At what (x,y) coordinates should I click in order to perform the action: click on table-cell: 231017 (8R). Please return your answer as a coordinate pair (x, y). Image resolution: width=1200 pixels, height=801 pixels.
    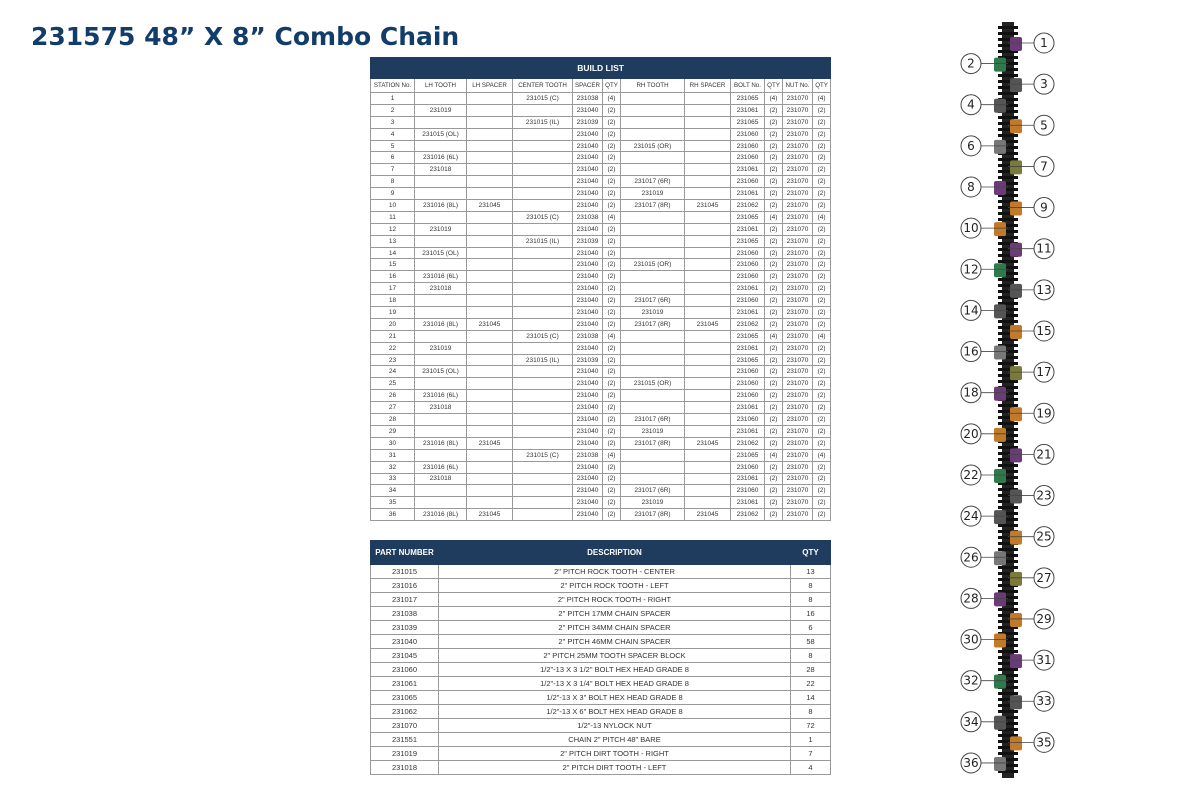
    Looking at the image, I should click on (652, 205).